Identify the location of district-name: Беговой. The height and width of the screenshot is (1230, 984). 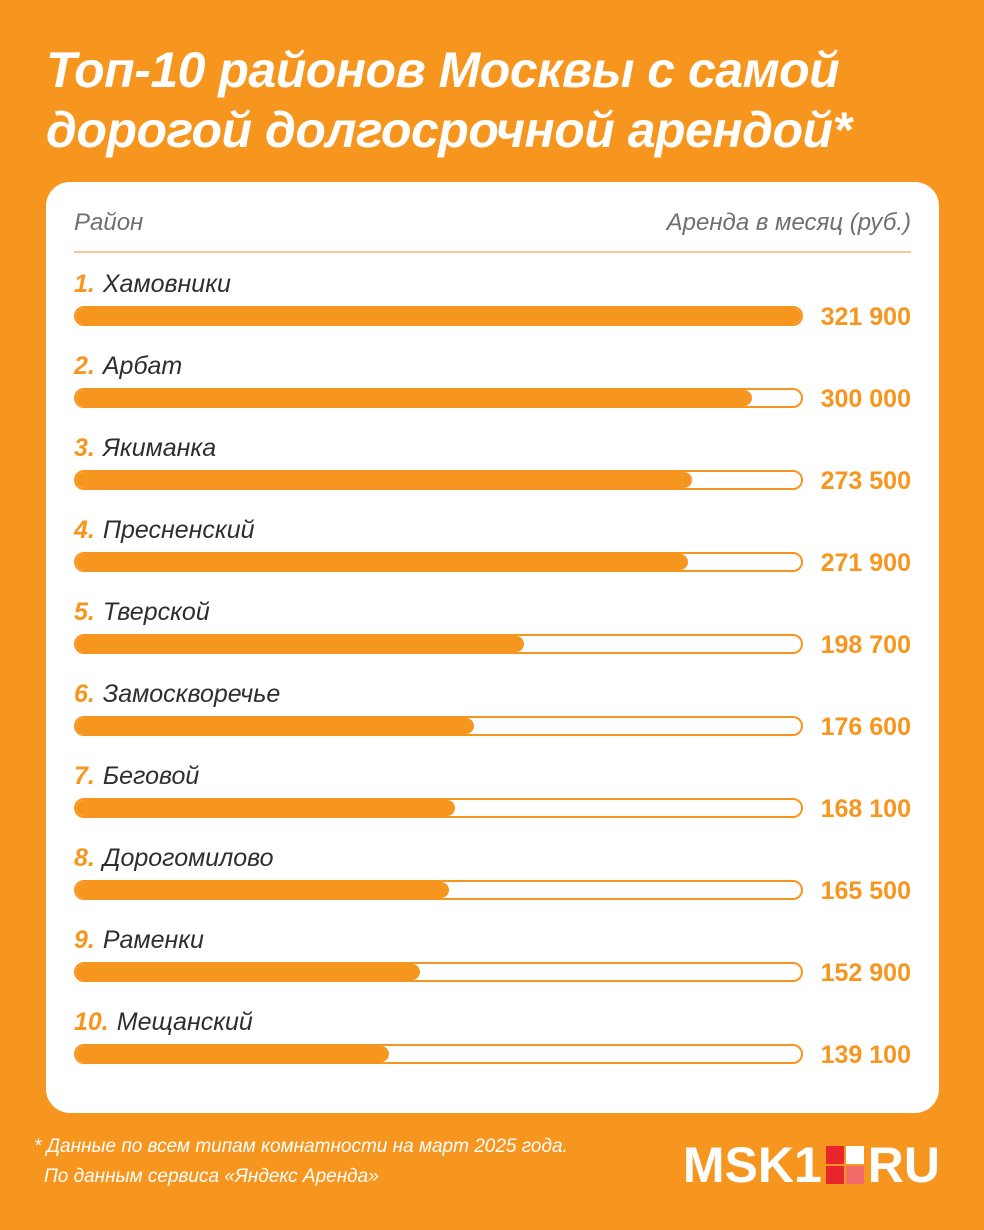
(151, 776).